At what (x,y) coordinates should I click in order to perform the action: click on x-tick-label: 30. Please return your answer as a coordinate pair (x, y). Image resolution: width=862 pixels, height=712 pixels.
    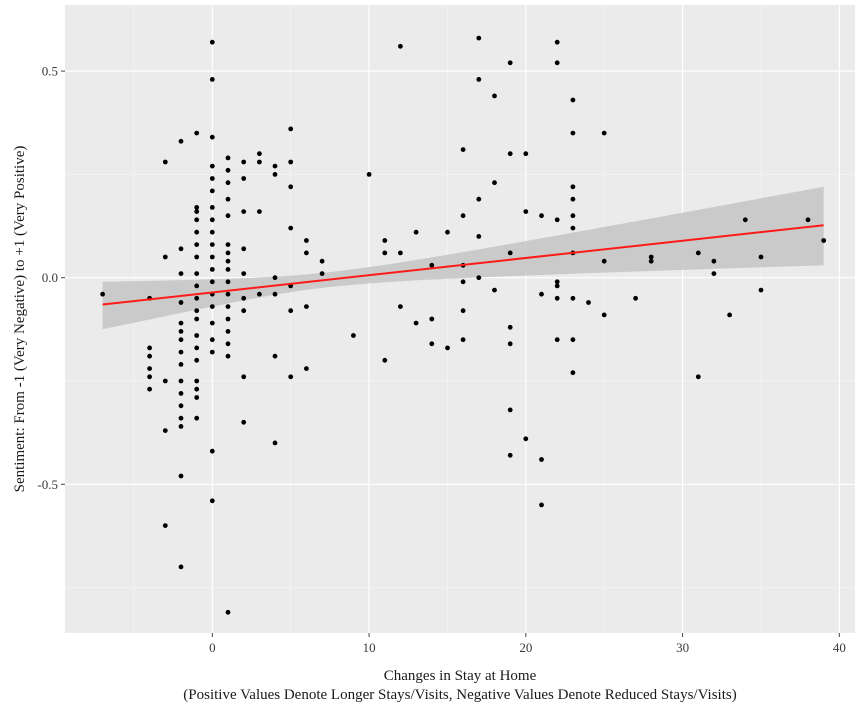
    Looking at the image, I should click on (682, 647).